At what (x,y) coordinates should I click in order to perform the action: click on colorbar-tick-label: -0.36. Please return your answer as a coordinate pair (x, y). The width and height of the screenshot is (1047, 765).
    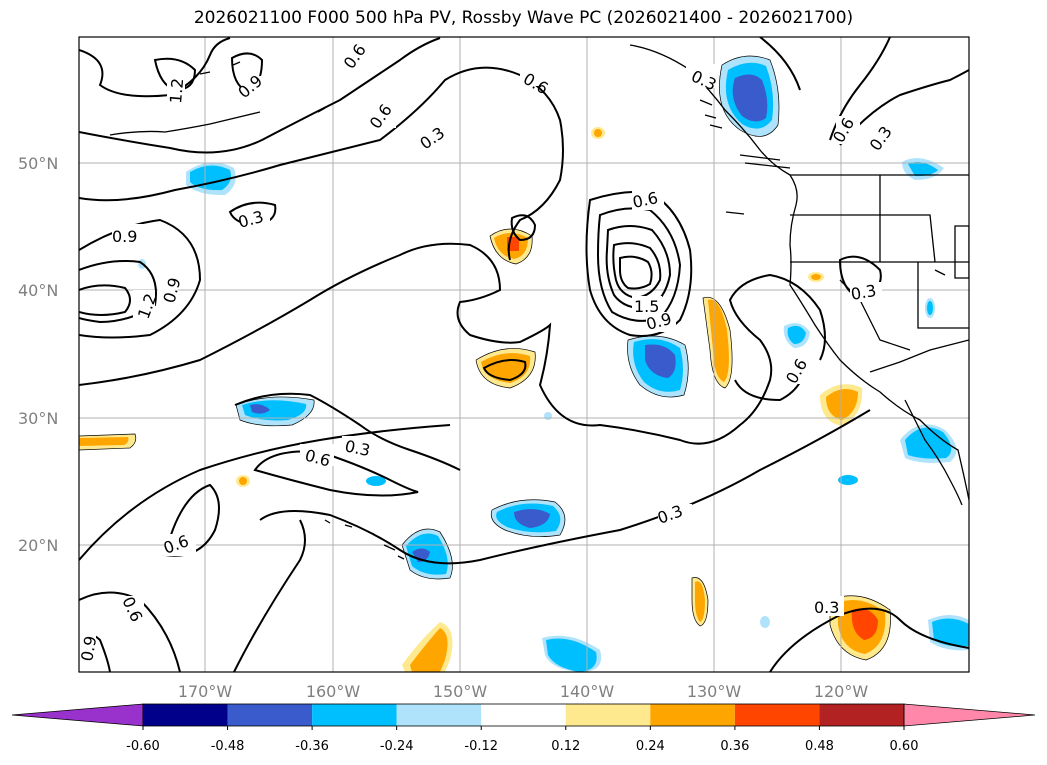
    Looking at the image, I should click on (312, 746).